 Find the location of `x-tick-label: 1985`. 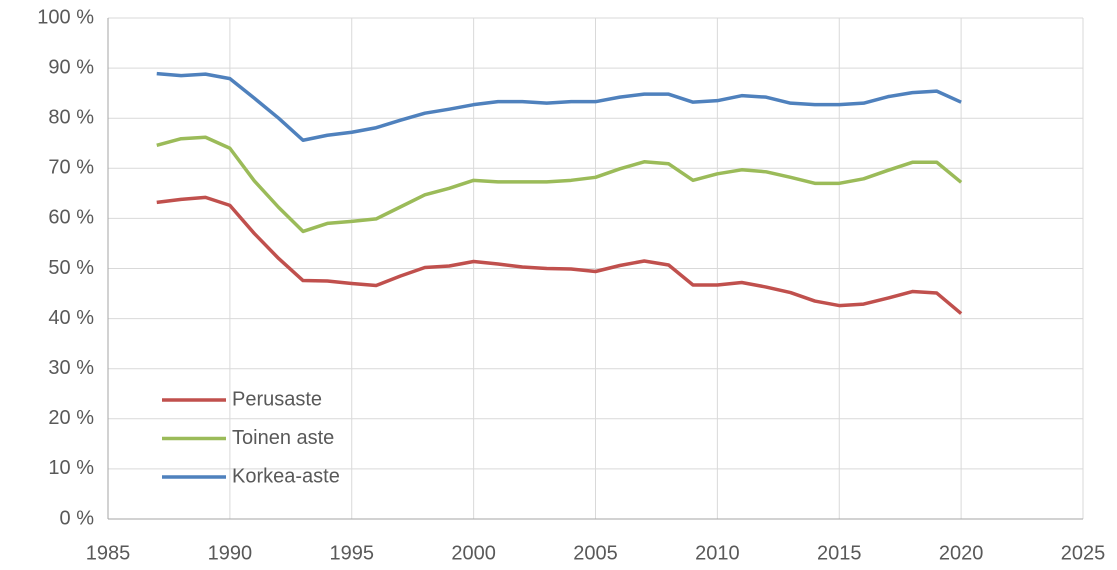

x-tick-label: 1985 is located at coordinates (108, 553).